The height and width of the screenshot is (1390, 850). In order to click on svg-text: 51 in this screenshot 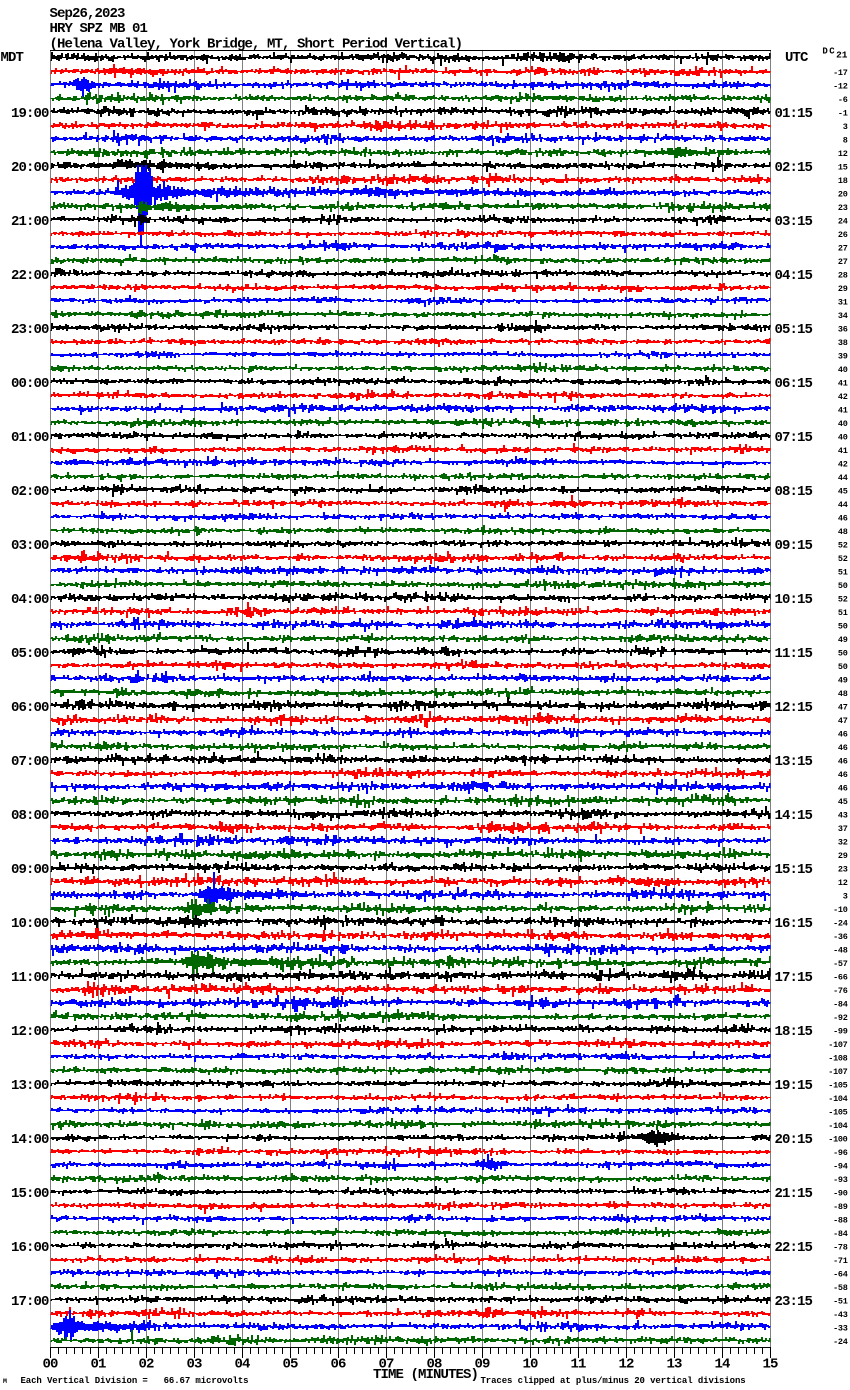, I will do `click(843, 573)`.